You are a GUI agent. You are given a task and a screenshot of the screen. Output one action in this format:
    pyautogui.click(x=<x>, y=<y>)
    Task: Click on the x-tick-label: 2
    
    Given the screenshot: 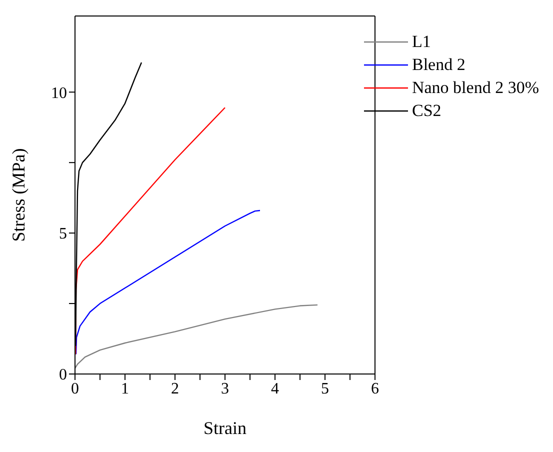 What is the action you would take?
    pyautogui.click(x=174, y=389)
    